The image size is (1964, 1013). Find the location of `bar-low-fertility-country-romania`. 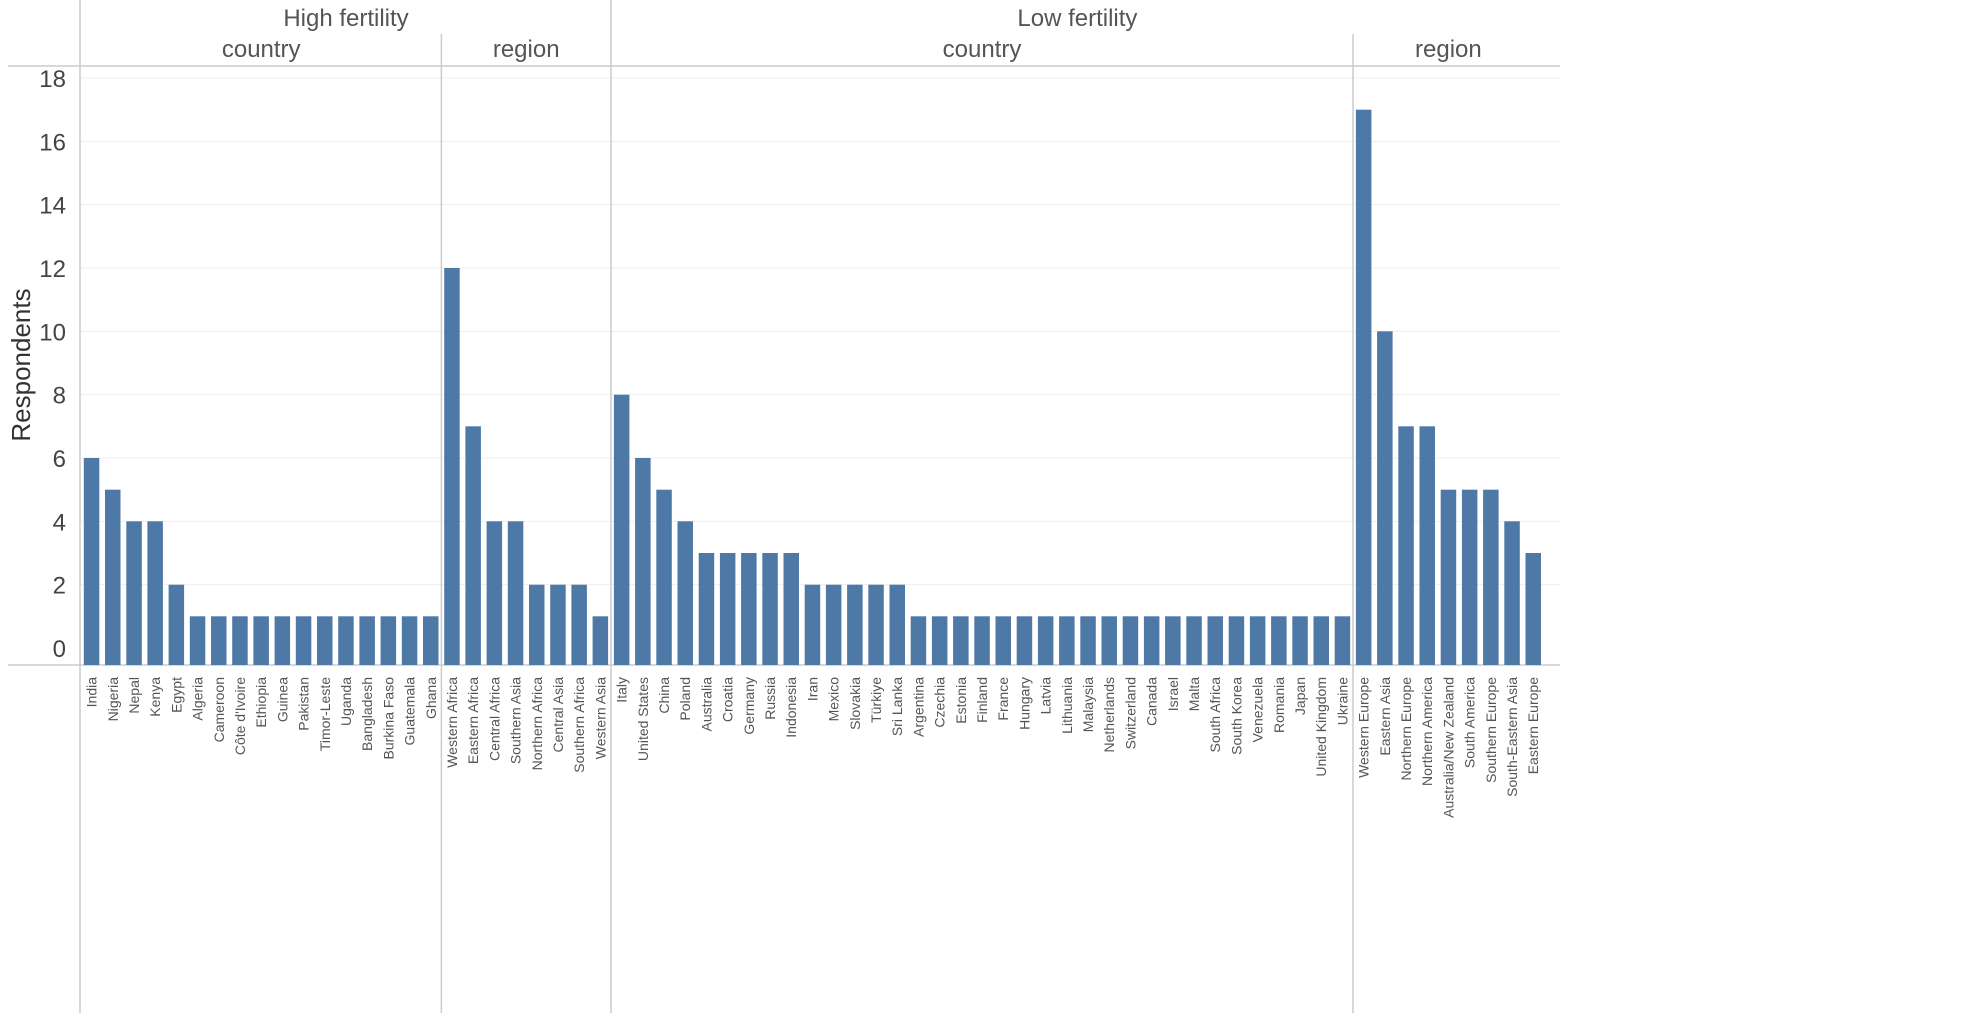

bar-low-fertility-country-romania is located at coordinates (1279, 640).